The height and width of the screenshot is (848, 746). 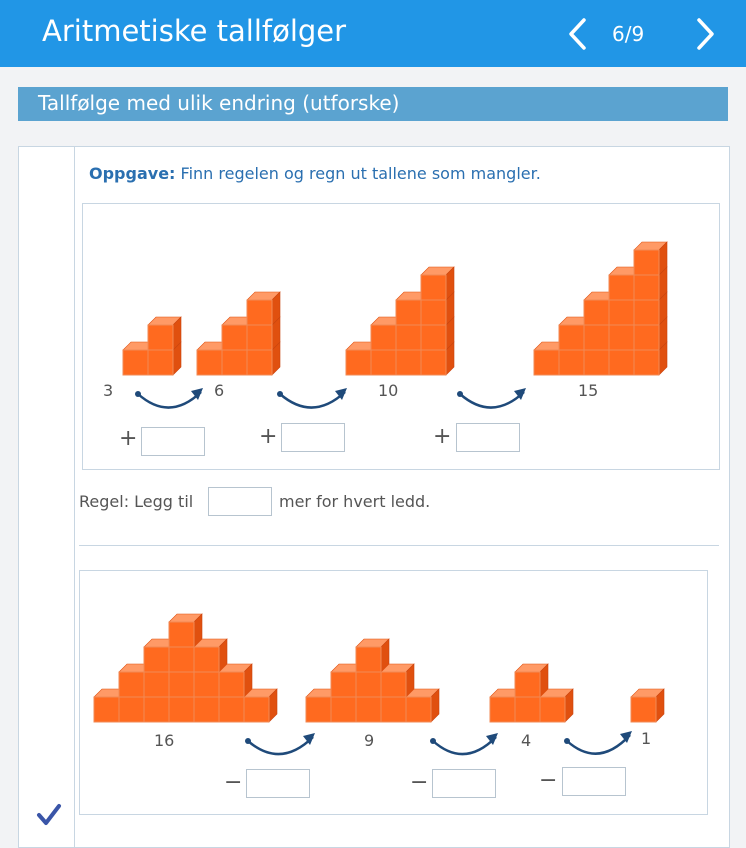 What do you see at coordinates (233, 782) in the screenshot?
I see `minus-sign-1: −` at bounding box center [233, 782].